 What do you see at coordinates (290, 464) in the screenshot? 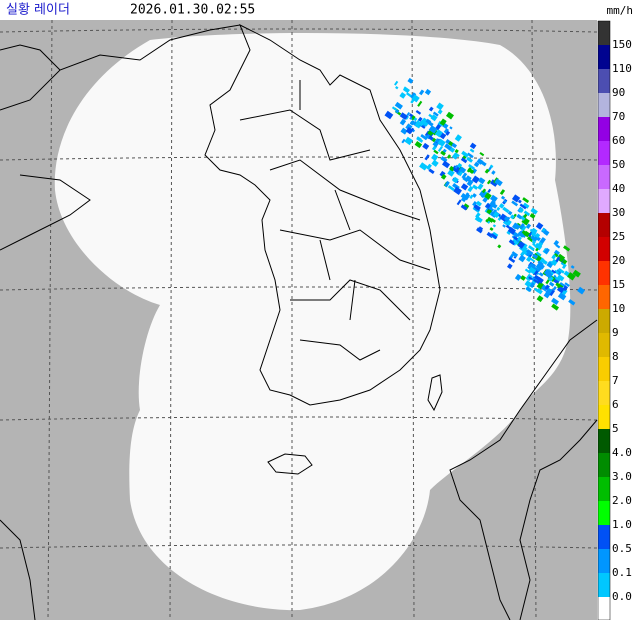
I see `jeju` at bounding box center [290, 464].